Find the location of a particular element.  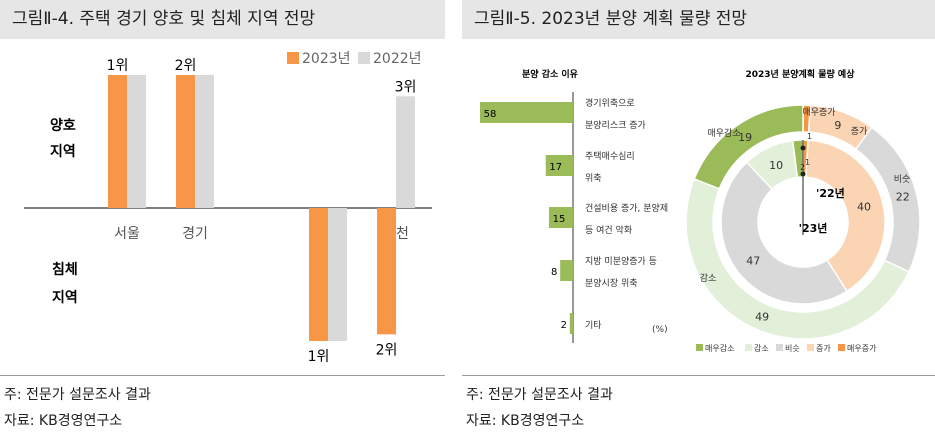

donut-legend-label: 매우증가 is located at coordinates (862, 348).